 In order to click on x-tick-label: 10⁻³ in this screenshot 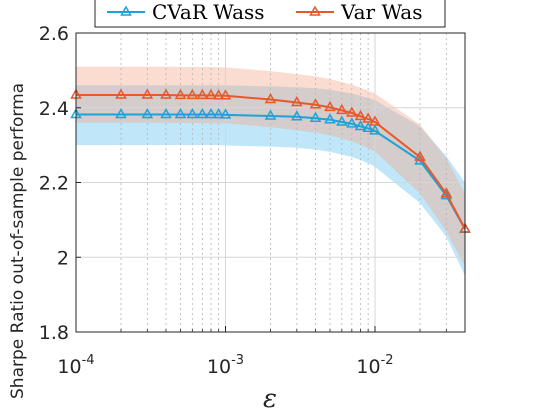, I will do `click(225, 365)`.